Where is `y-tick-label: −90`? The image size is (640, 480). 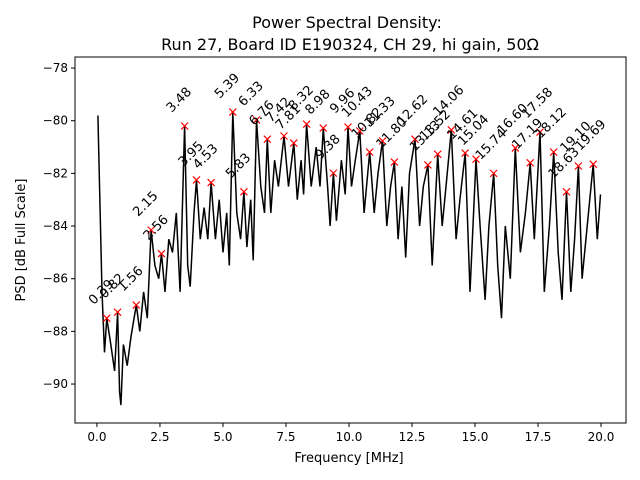
y-tick-label: −90 is located at coordinates (55, 384).